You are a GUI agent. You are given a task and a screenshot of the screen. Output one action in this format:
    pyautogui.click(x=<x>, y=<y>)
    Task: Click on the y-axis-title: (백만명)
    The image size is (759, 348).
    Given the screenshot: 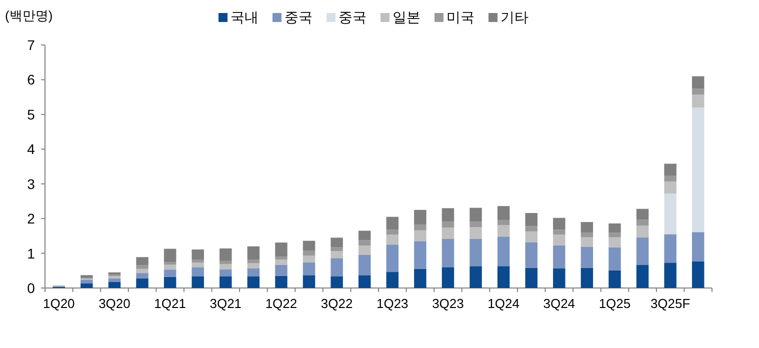 What is the action you would take?
    pyautogui.click(x=29, y=15)
    